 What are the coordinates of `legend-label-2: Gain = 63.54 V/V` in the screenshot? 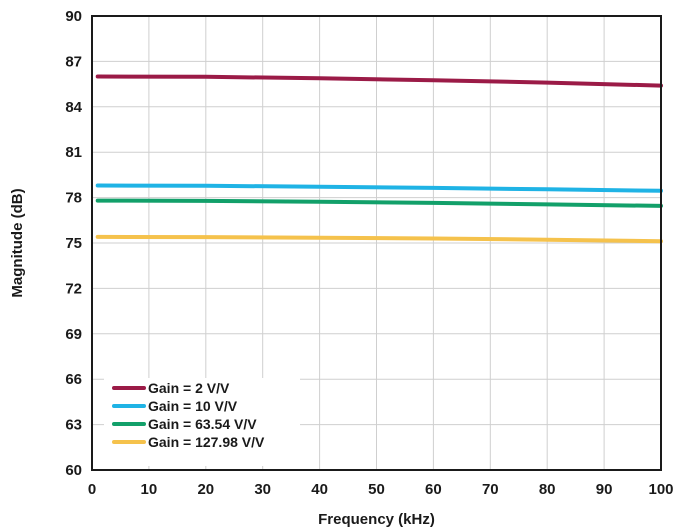 It's located at (202, 424).